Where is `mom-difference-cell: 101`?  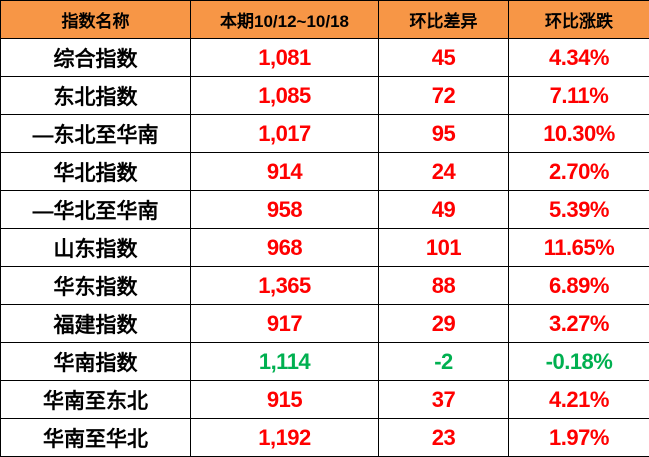 mom-difference-cell: 101 is located at coordinates (443, 247).